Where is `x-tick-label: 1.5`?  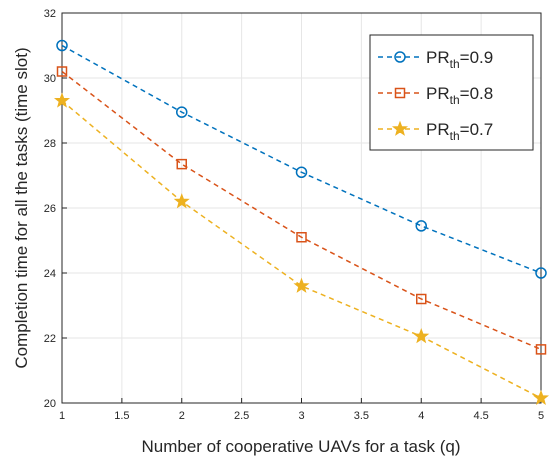
x-tick-label: 1.5 is located at coordinates (121, 416).